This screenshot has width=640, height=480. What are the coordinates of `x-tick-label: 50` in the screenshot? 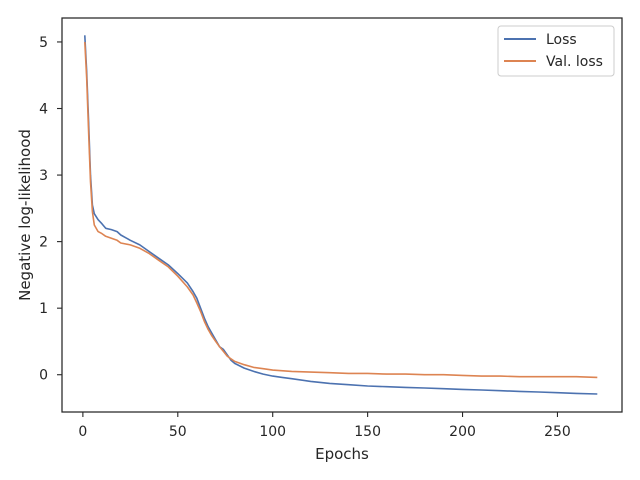 It's located at (178, 432).